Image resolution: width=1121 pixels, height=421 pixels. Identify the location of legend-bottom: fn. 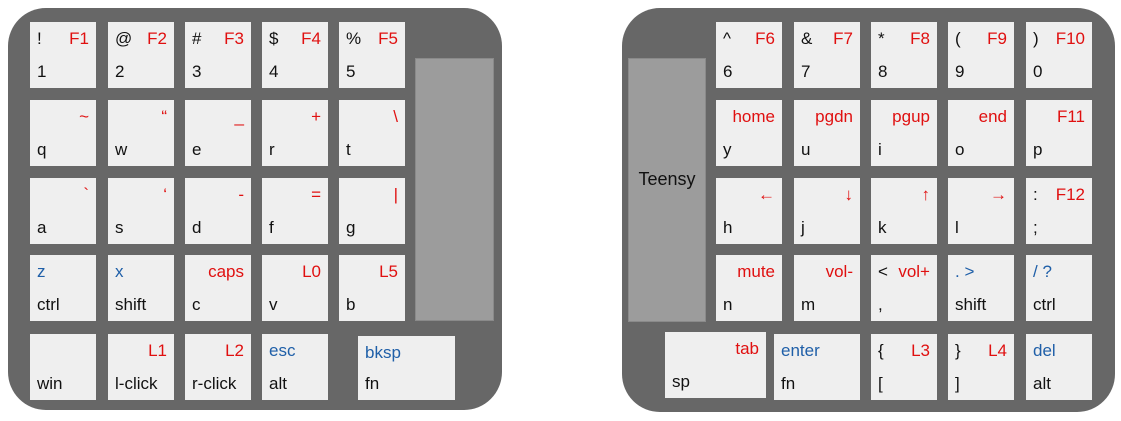
(372, 383).